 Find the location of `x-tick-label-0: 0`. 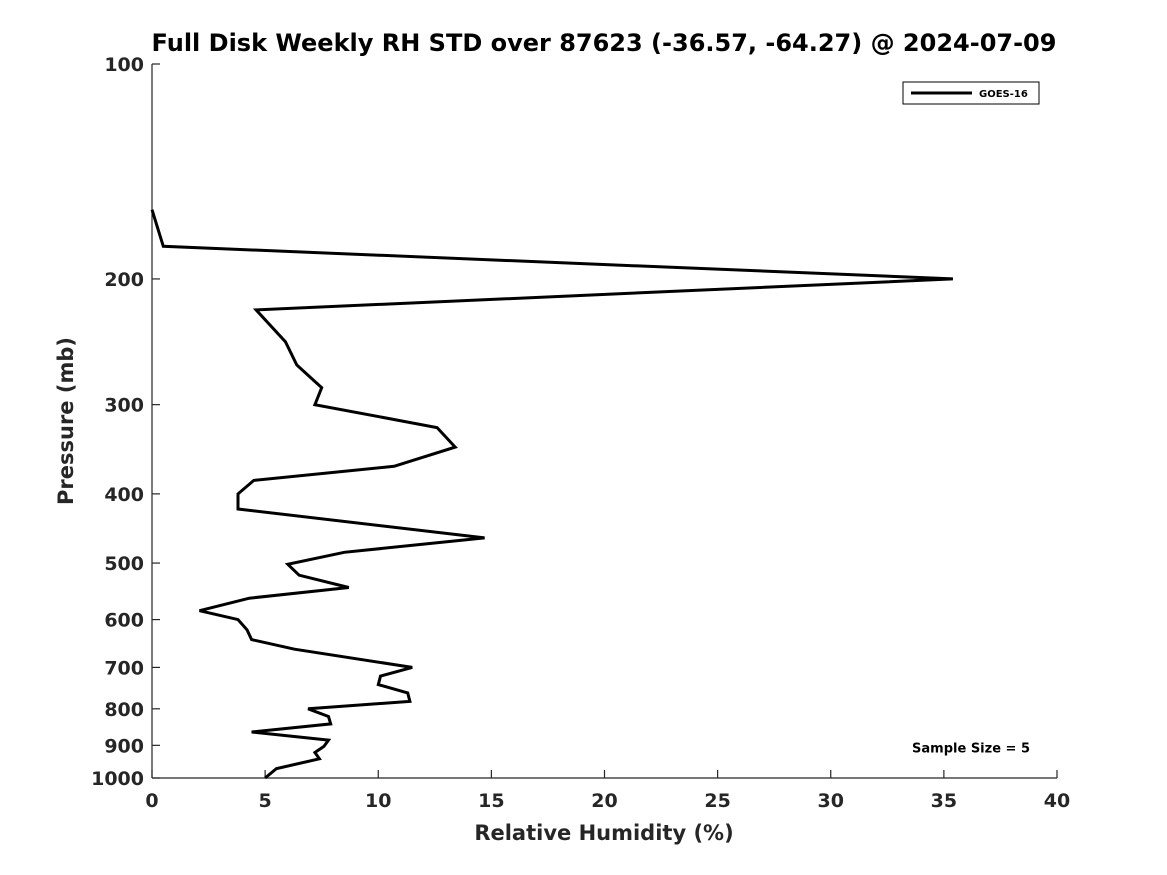

x-tick-label-0: 0 is located at coordinates (151, 801).